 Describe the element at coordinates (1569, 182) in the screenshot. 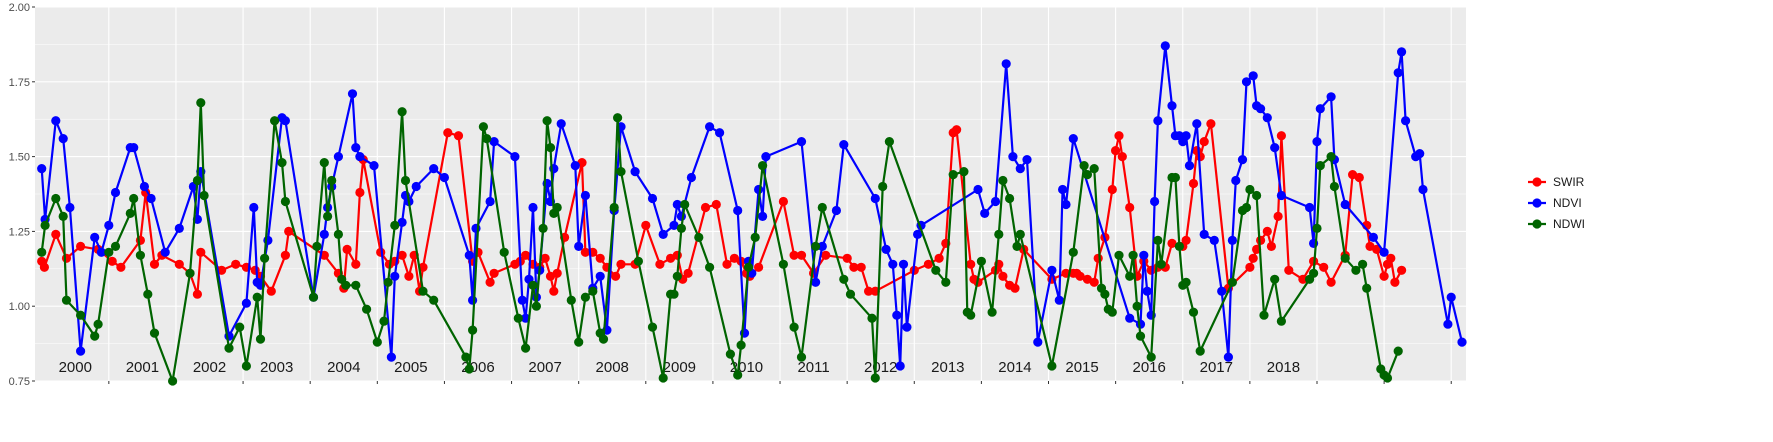

I see `legend-label: SWIR` at that location.